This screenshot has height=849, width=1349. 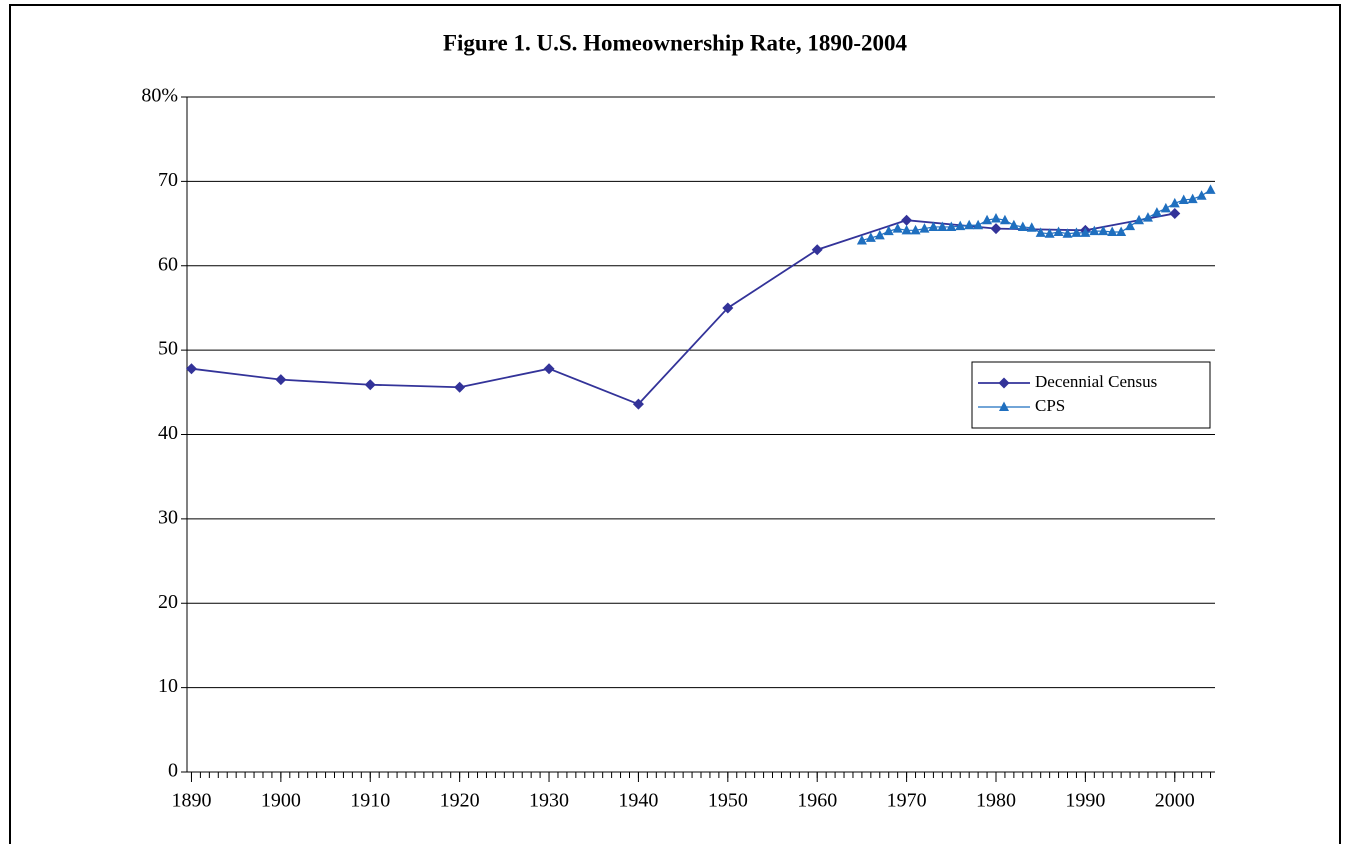 I want to click on x-tick-label: 1890, so click(x=191, y=801).